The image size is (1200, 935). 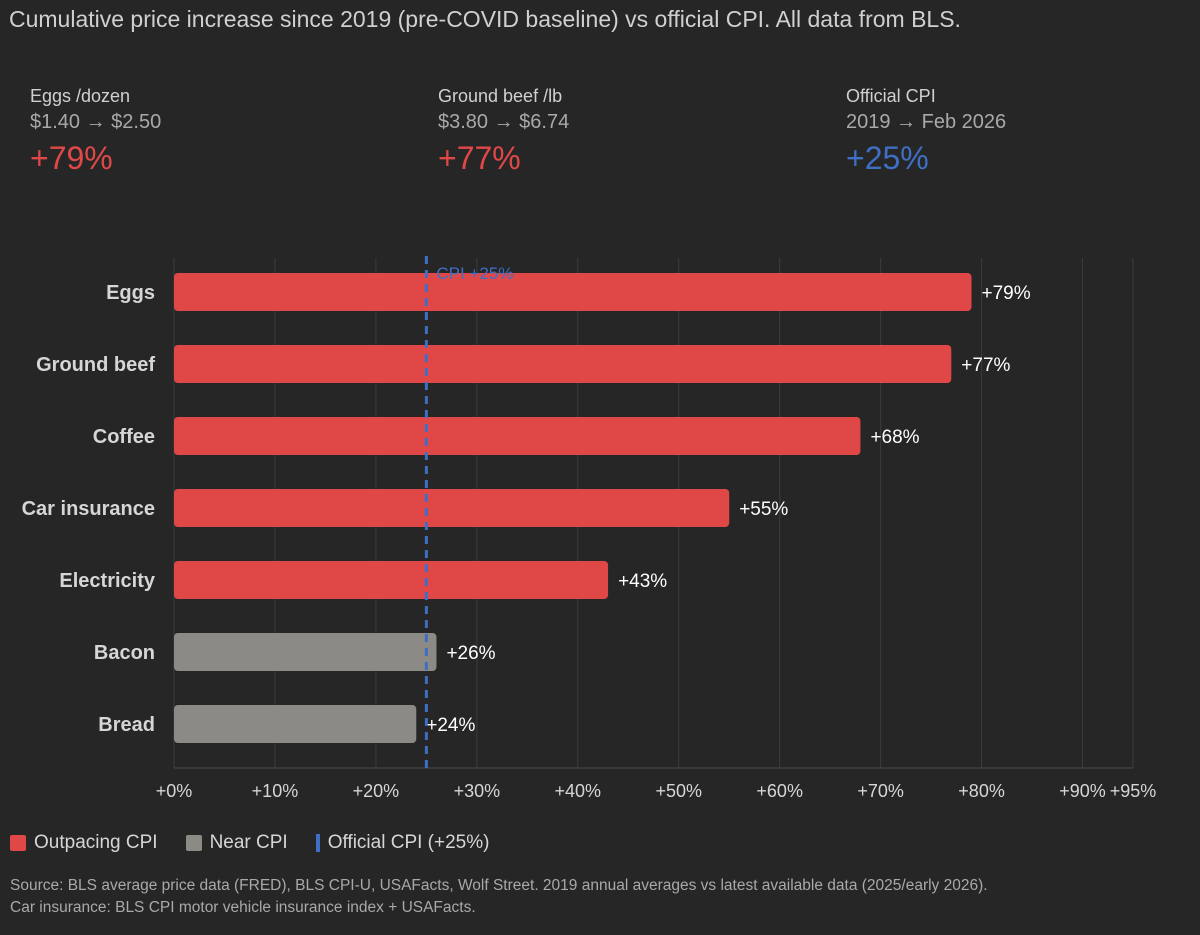 I want to click on stat-ground-beef-label: Ground beef /lb, so click(x=500, y=96).